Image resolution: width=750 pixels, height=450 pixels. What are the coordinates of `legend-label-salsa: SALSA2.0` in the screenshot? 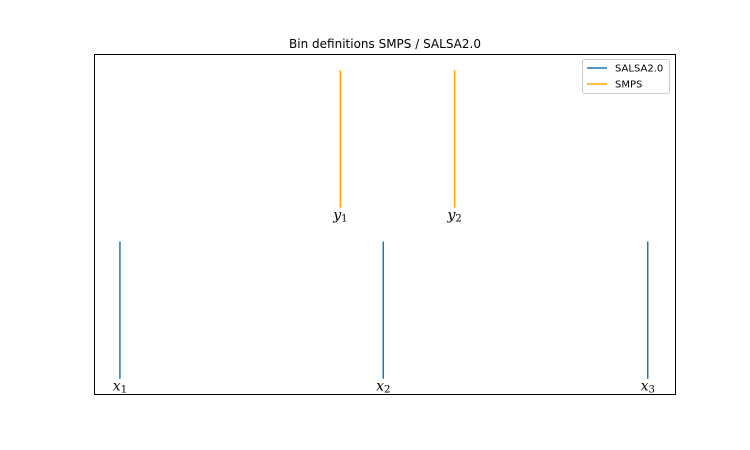 It's located at (639, 69).